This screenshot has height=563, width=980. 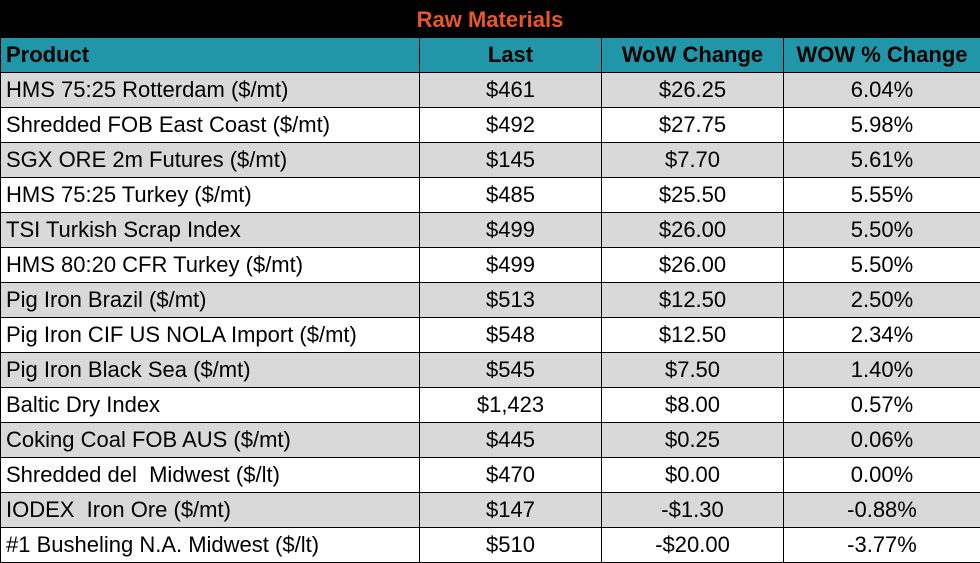 What do you see at coordinates (881, 545) in the screenshot?
I see `cell-wow-pct-change: -3.77%` at bounding box center [881, 545].